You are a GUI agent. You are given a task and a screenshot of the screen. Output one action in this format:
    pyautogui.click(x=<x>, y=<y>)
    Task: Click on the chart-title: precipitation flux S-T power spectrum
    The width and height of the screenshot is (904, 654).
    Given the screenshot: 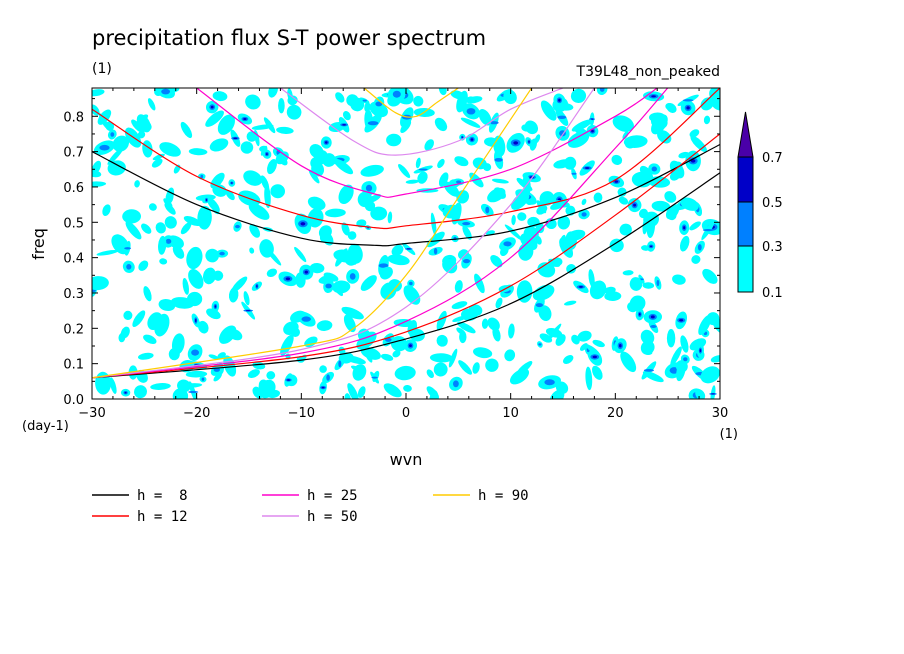 What is the action you would take?
    pyautogui.click(x=289, y=38)
    